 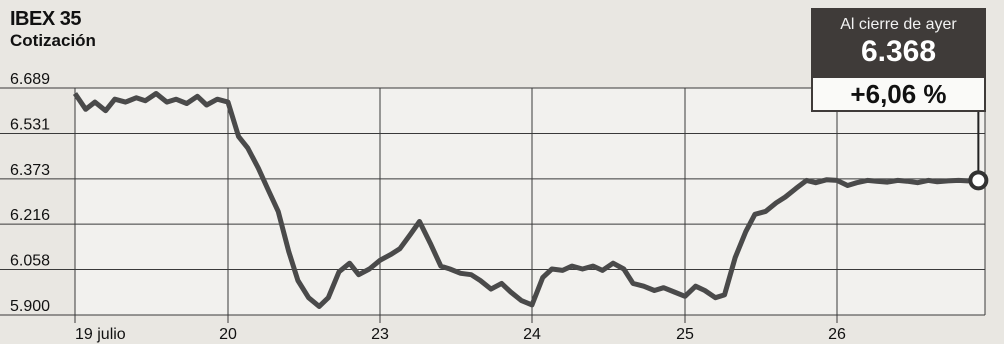 What do you see at coordinates (30, 306) in the screenshot?
I see `y-tick-label: 5.900` at bounding box center [30, 306].